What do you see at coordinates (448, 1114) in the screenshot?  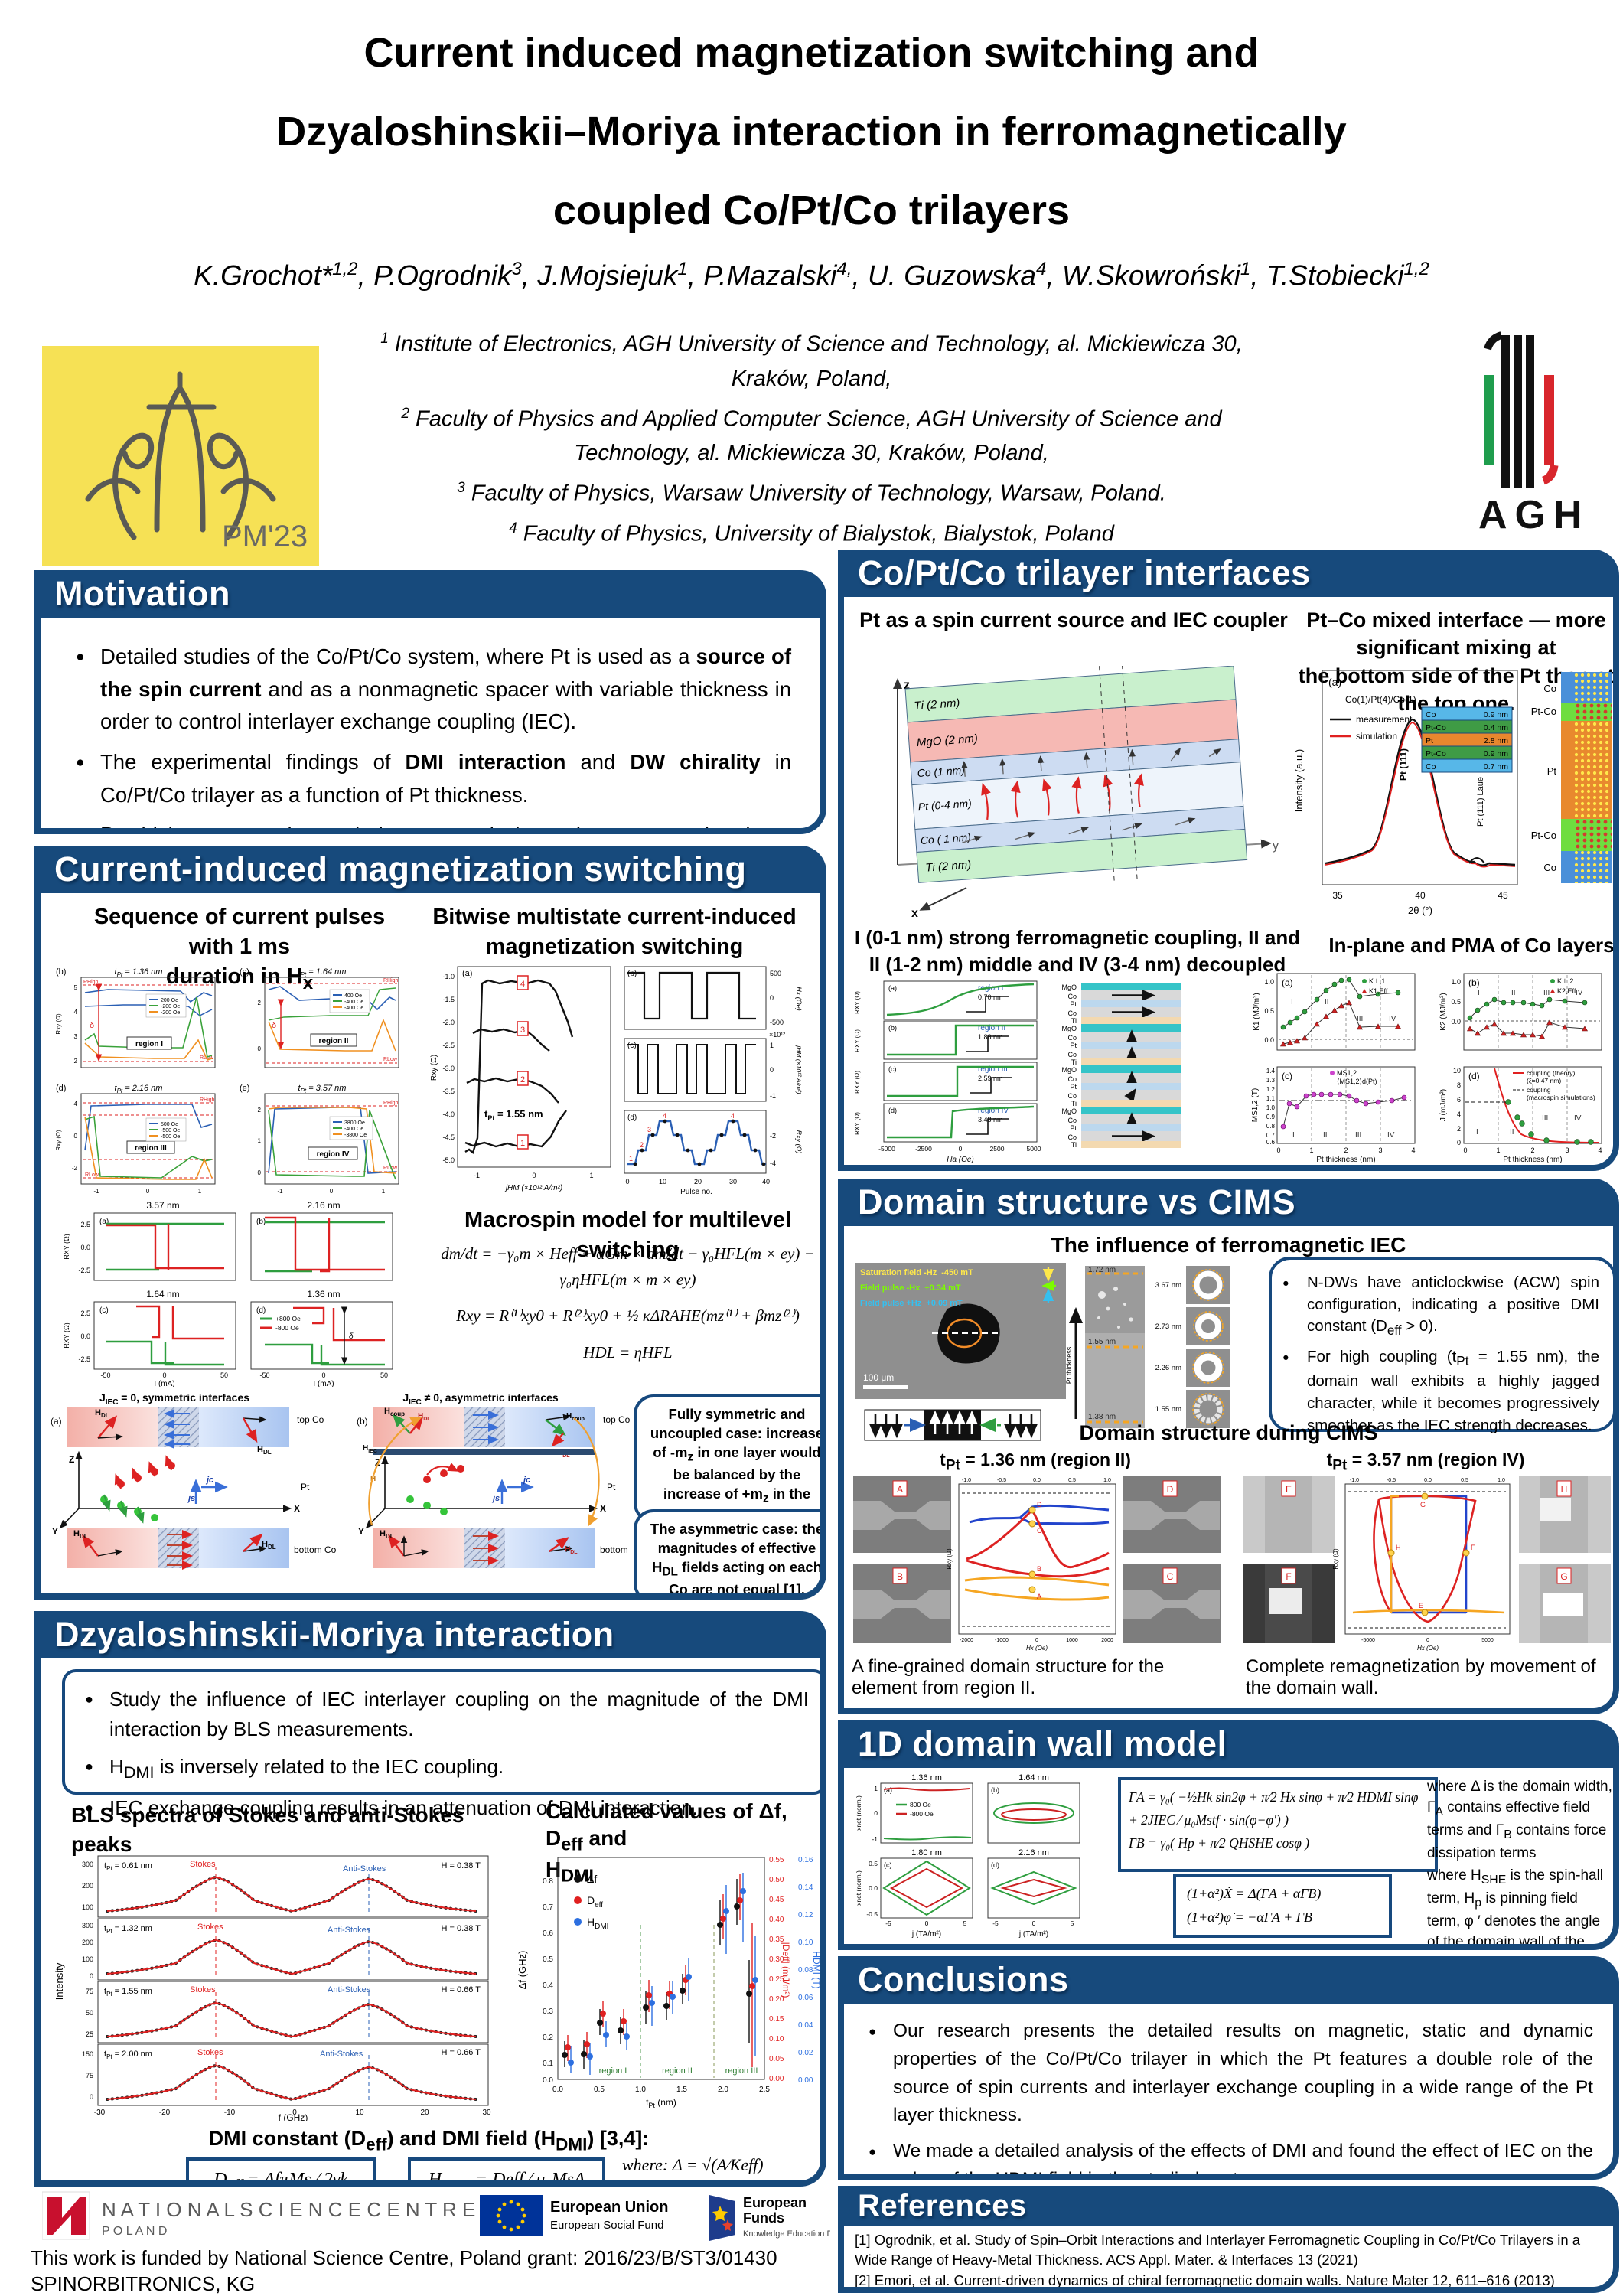 I see `svg-text: -4.0` at bounding box center [448, 1114].